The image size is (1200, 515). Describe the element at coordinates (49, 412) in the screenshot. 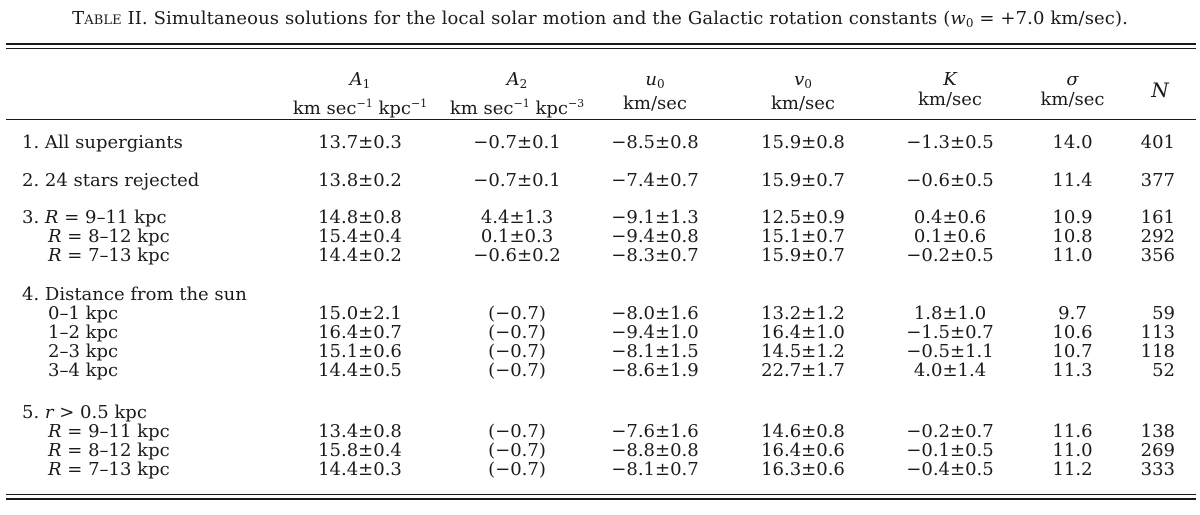

I see `row-label-variable: r` at that location.